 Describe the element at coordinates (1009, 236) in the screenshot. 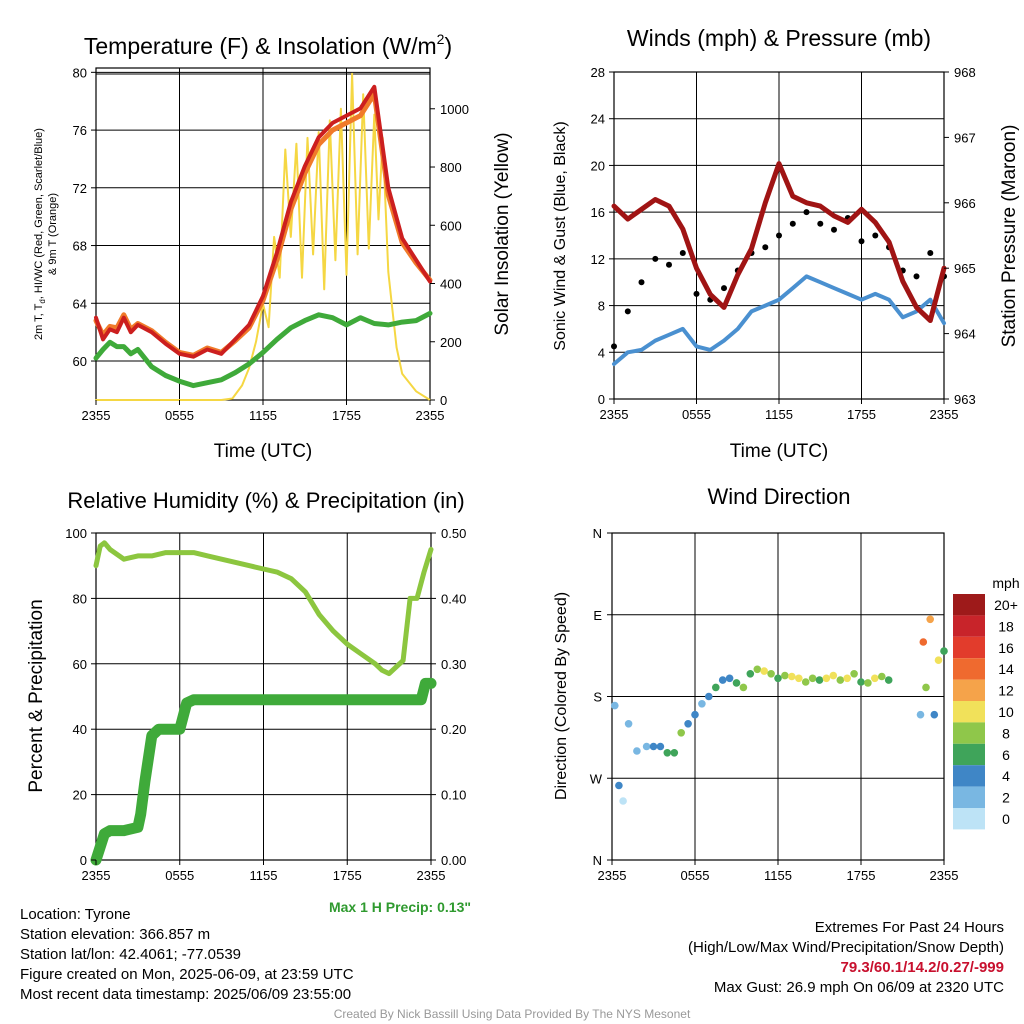

I see `wind-y-axis-label-right: Station Pressure (Maroon)` at that location.